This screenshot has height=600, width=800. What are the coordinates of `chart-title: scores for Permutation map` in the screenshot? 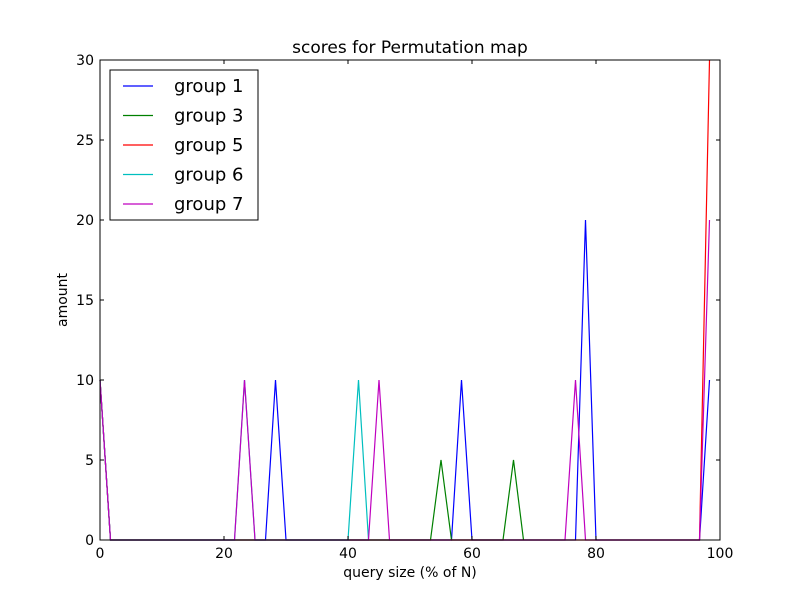 It's located at (410, 48).